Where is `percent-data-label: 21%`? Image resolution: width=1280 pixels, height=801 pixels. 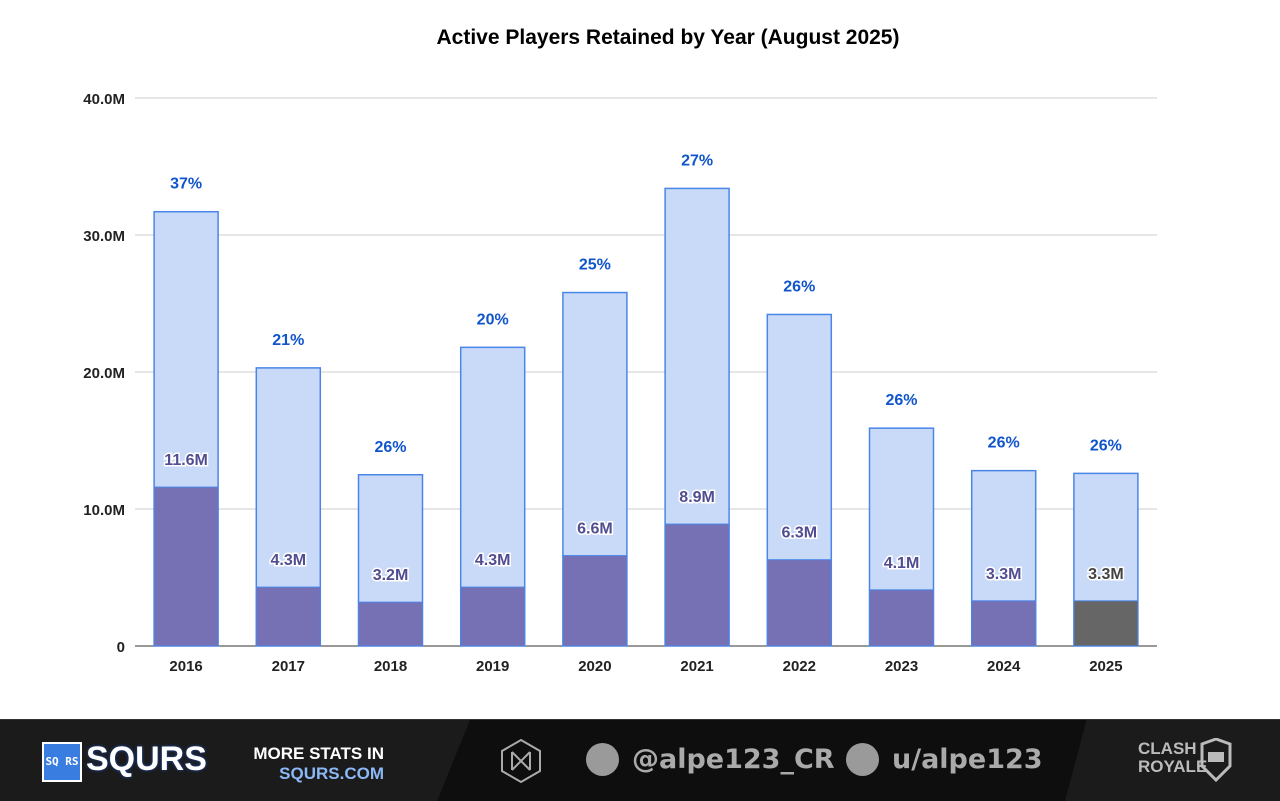 percent-data-label: 21% is located at coordinates (288, 340).